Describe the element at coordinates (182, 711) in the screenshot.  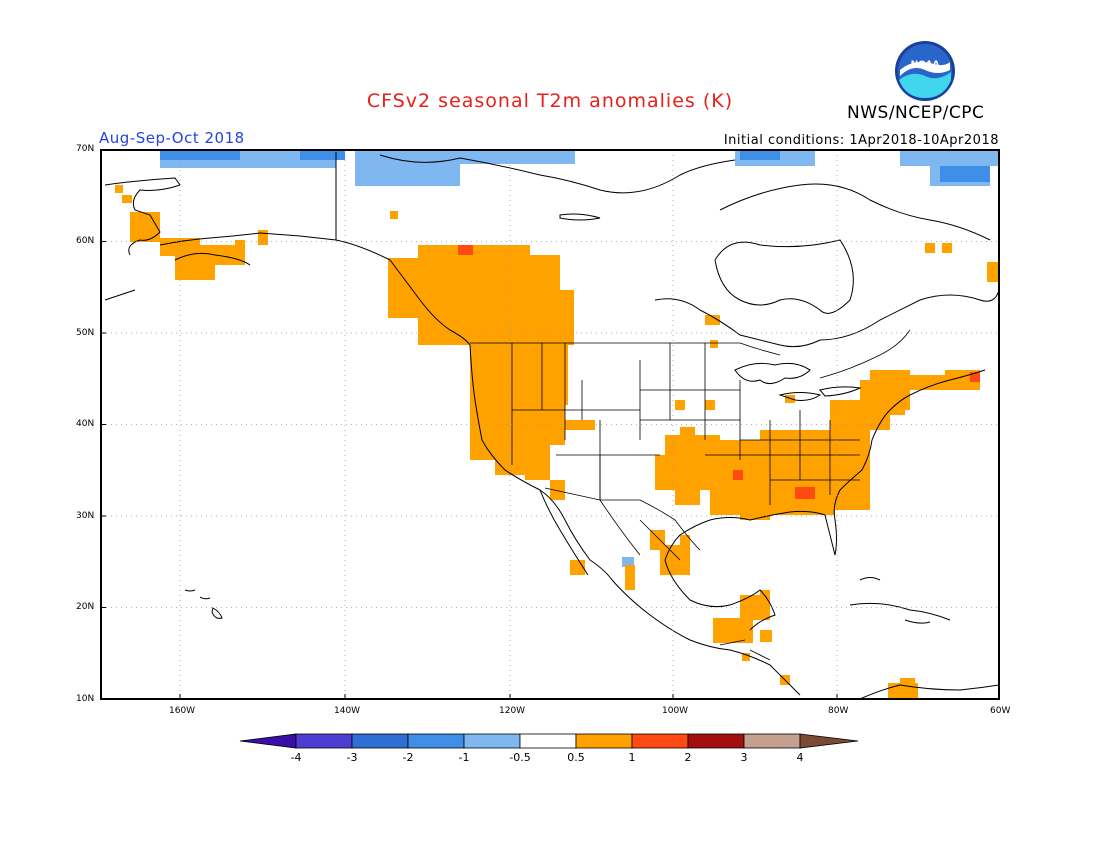
I see `lon-label-160w: 160W` at that location.